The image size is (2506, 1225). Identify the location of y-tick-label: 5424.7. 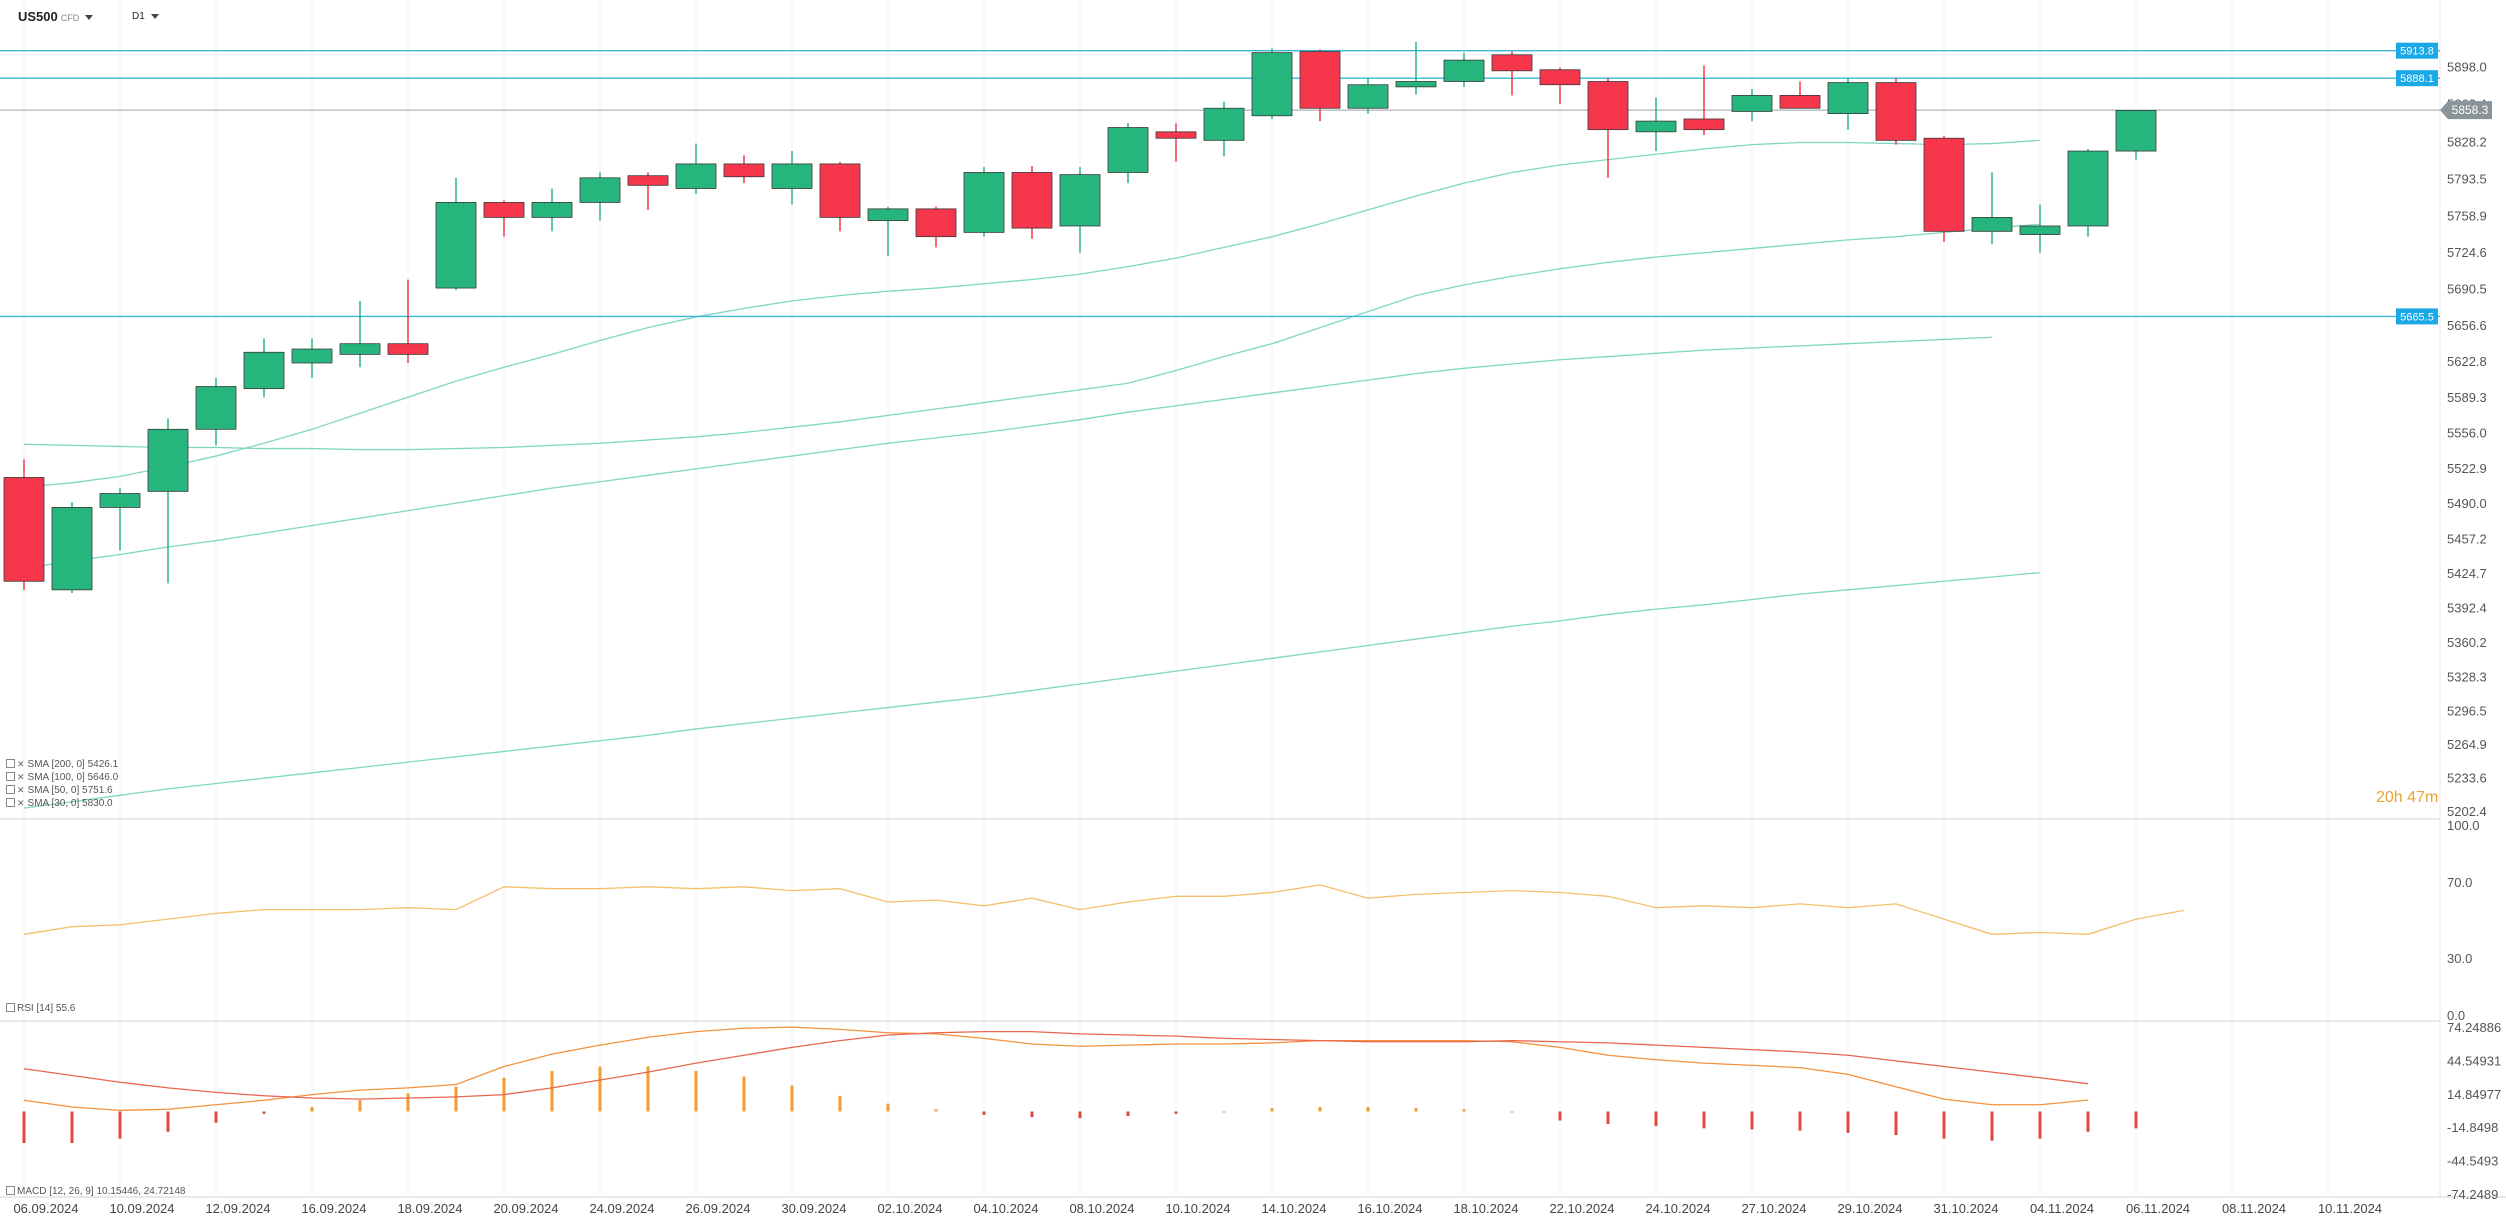
(2467, 573).